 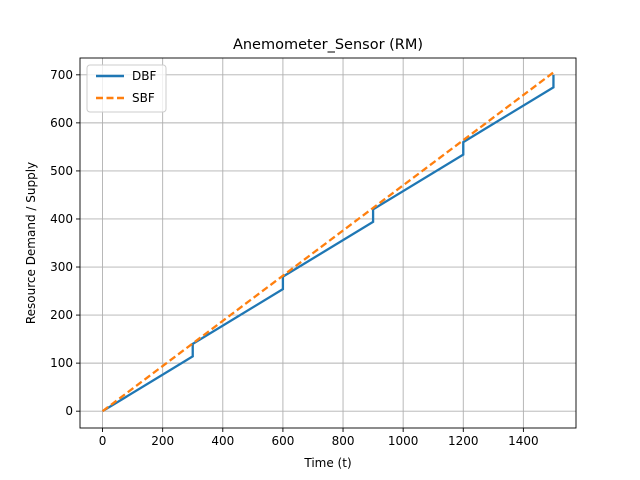 I want to click on legend-sbf-label: SBF, so click(x=143, y=98).